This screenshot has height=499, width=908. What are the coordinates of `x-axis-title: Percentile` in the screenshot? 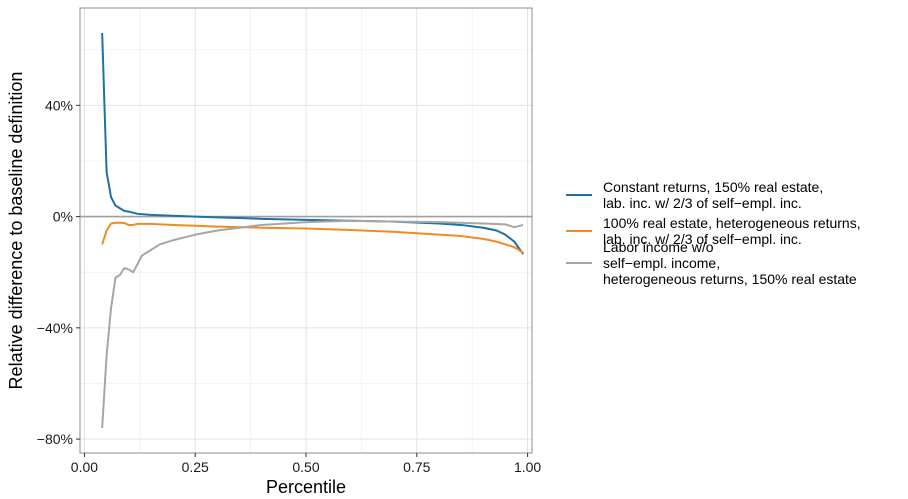 It's located at (306, 487).